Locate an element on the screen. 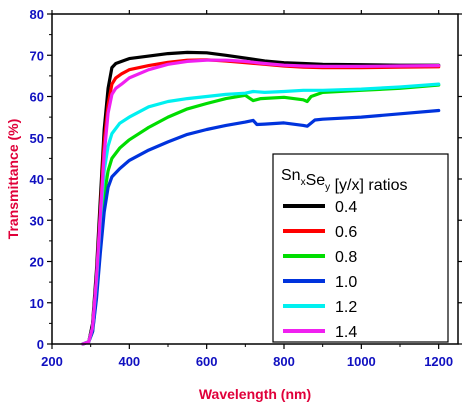 This screenshot has height=405, width=469. x-tick-label: 1000 is located at coordinates (361, 361).